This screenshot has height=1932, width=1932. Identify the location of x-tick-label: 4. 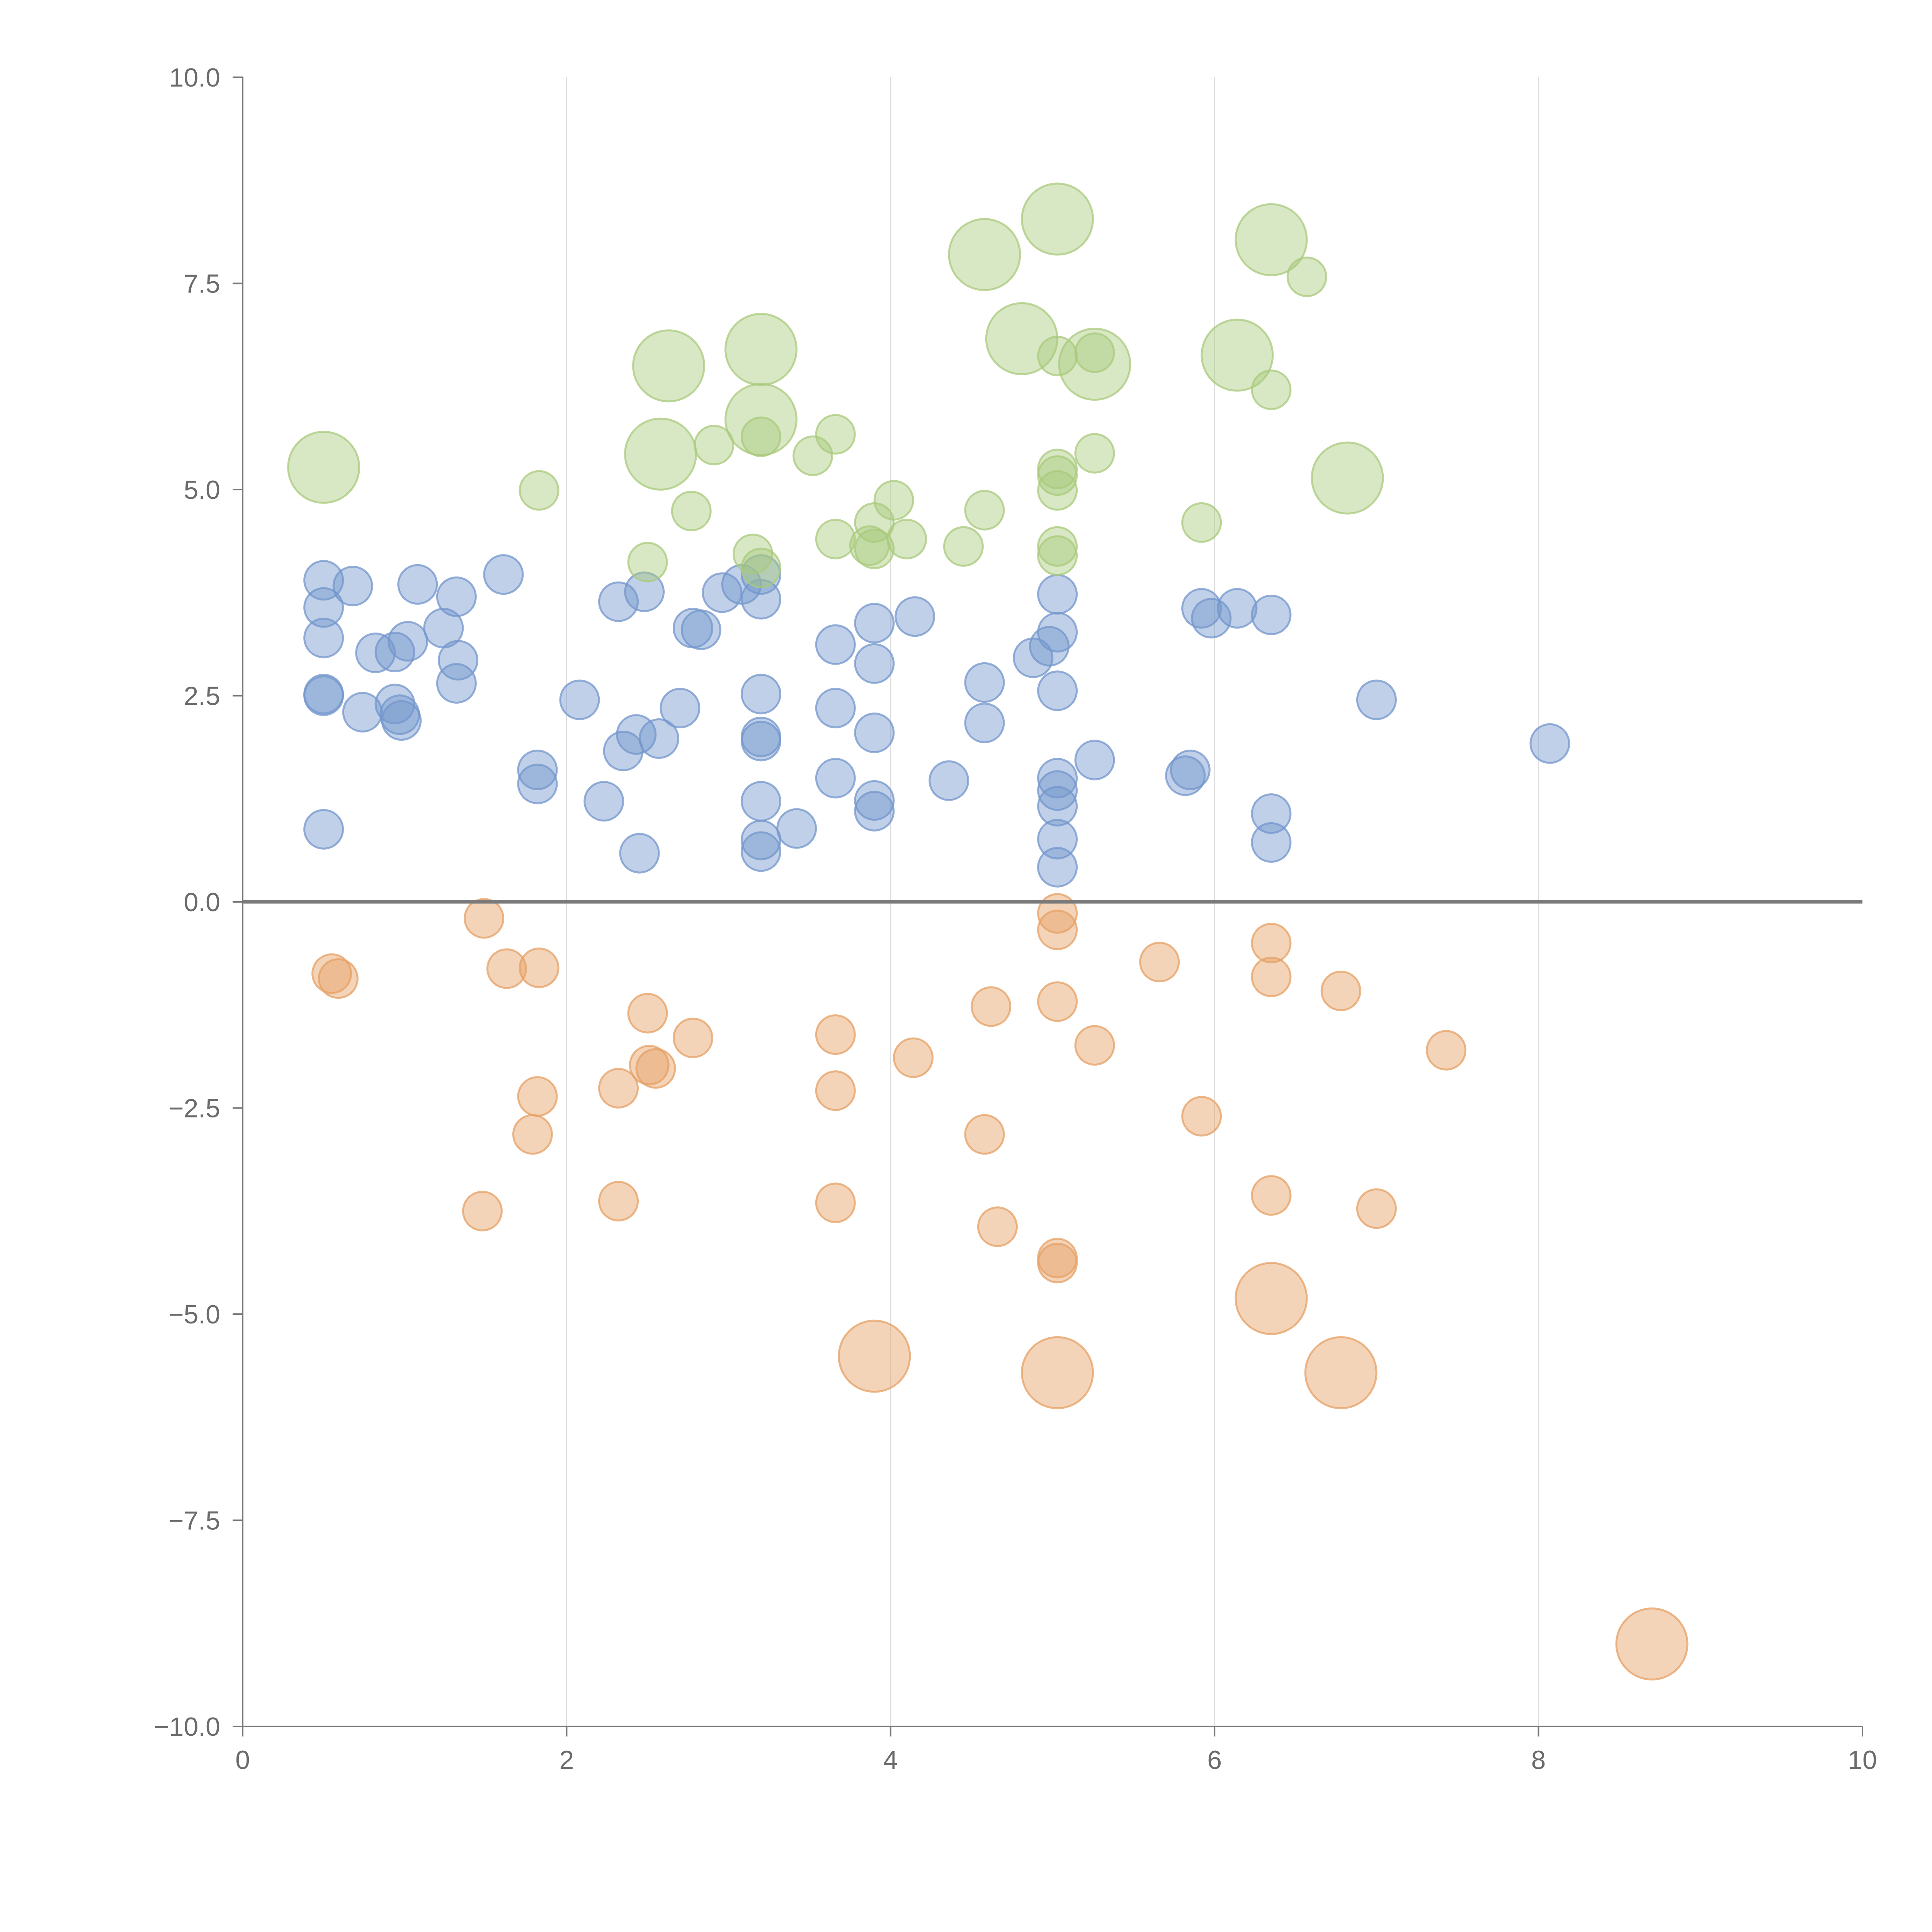
(891, 1760).